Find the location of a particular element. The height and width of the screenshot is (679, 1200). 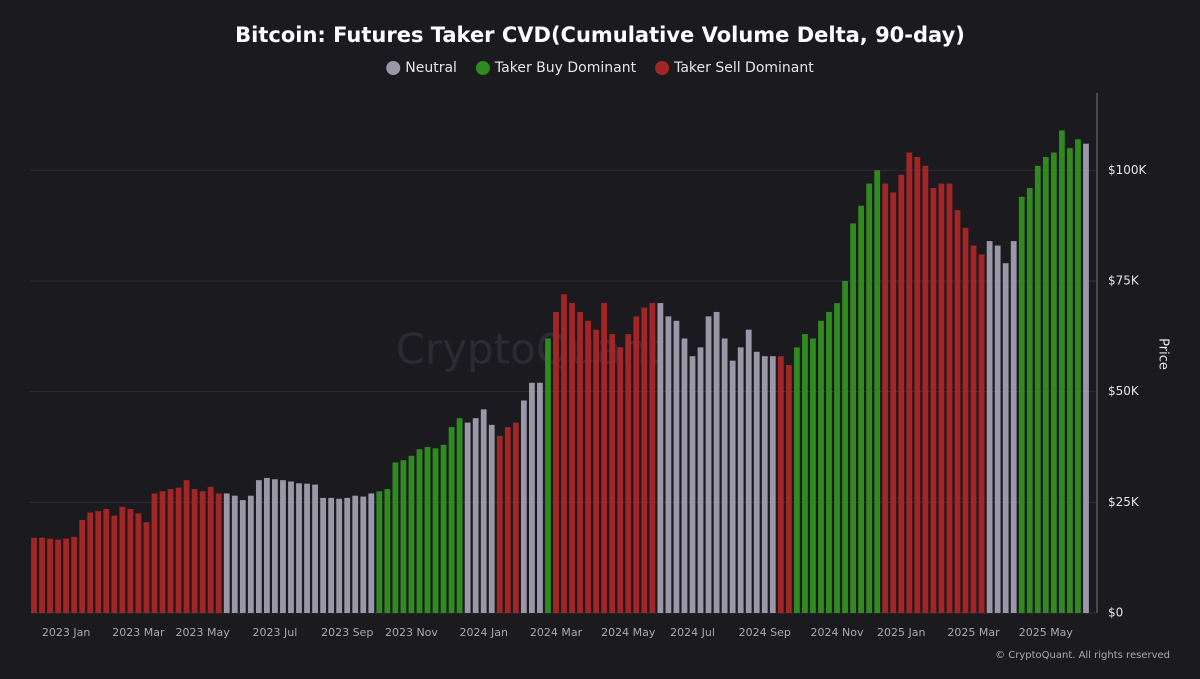

legend-label: Taker Sell Dominant is located at coordinates (743, 68).